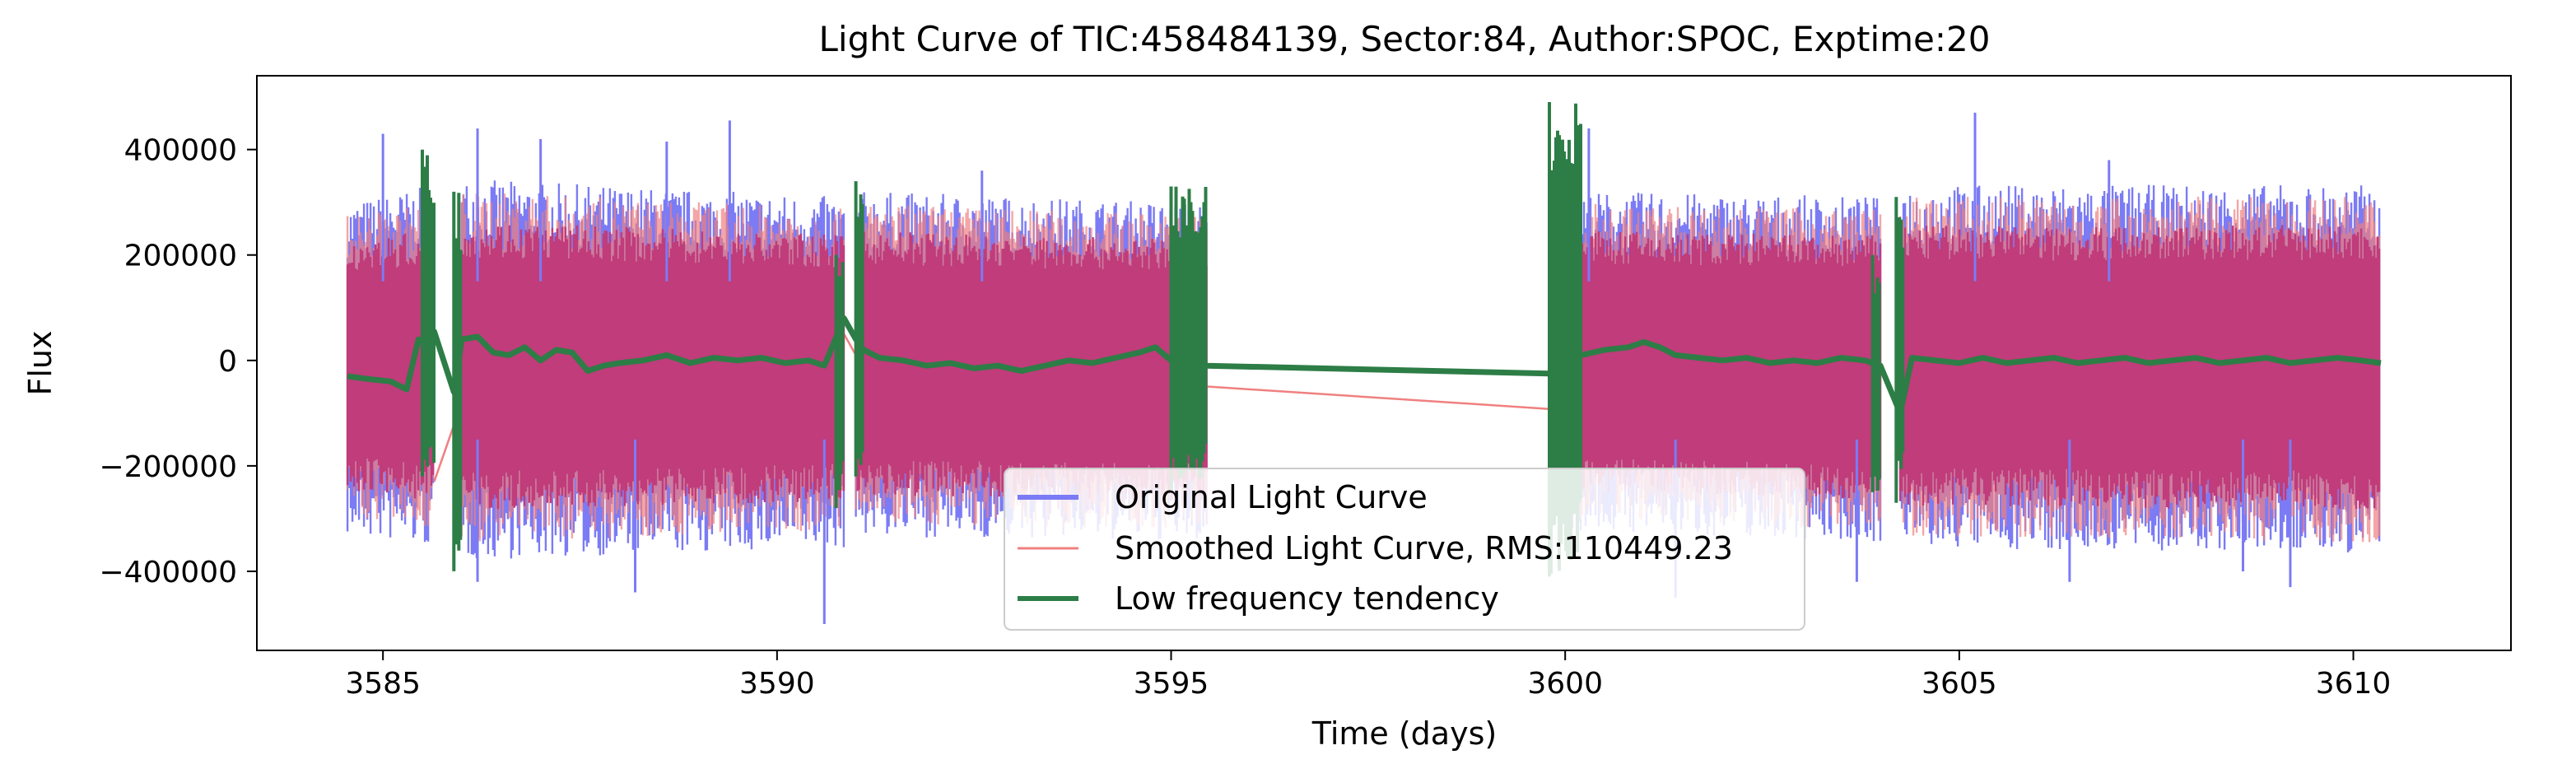 This screenshot has height=778, width=2576. Describe the element at coordinates (1271, 497) in the screenshot. I see `legend-label-original: Original Light Curve` at that location.